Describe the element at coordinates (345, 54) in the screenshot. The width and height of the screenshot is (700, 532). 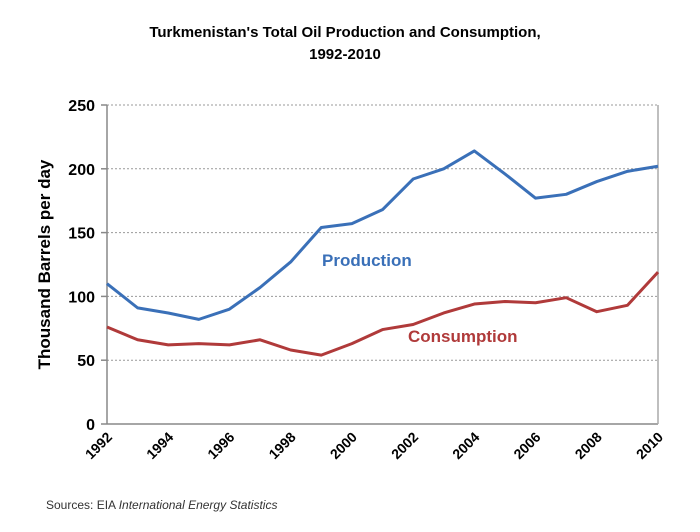
I see `chart-title-line2: 1992-2010` at that location.